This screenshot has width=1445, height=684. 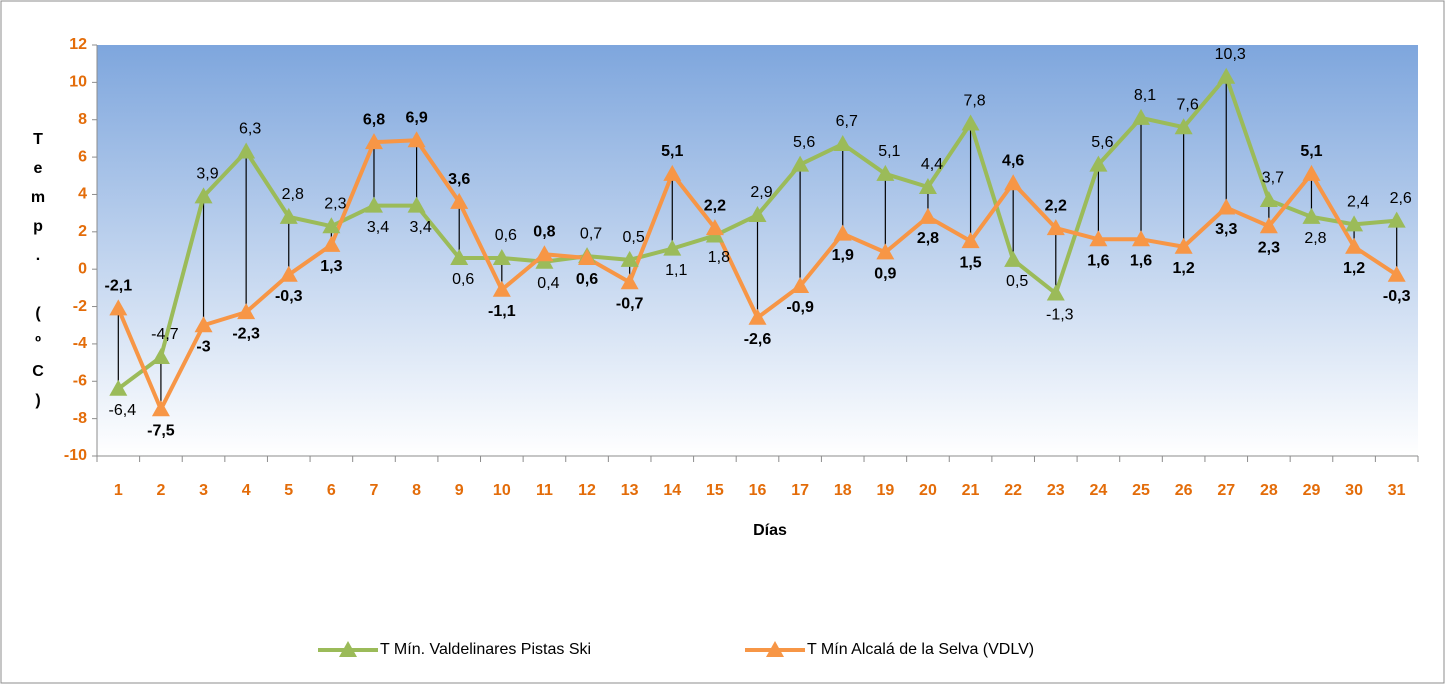 What do you see at coordinates (843, 490) in the screenshot?
I see `x-tick-label: 18` at bounding box center [843, 490].